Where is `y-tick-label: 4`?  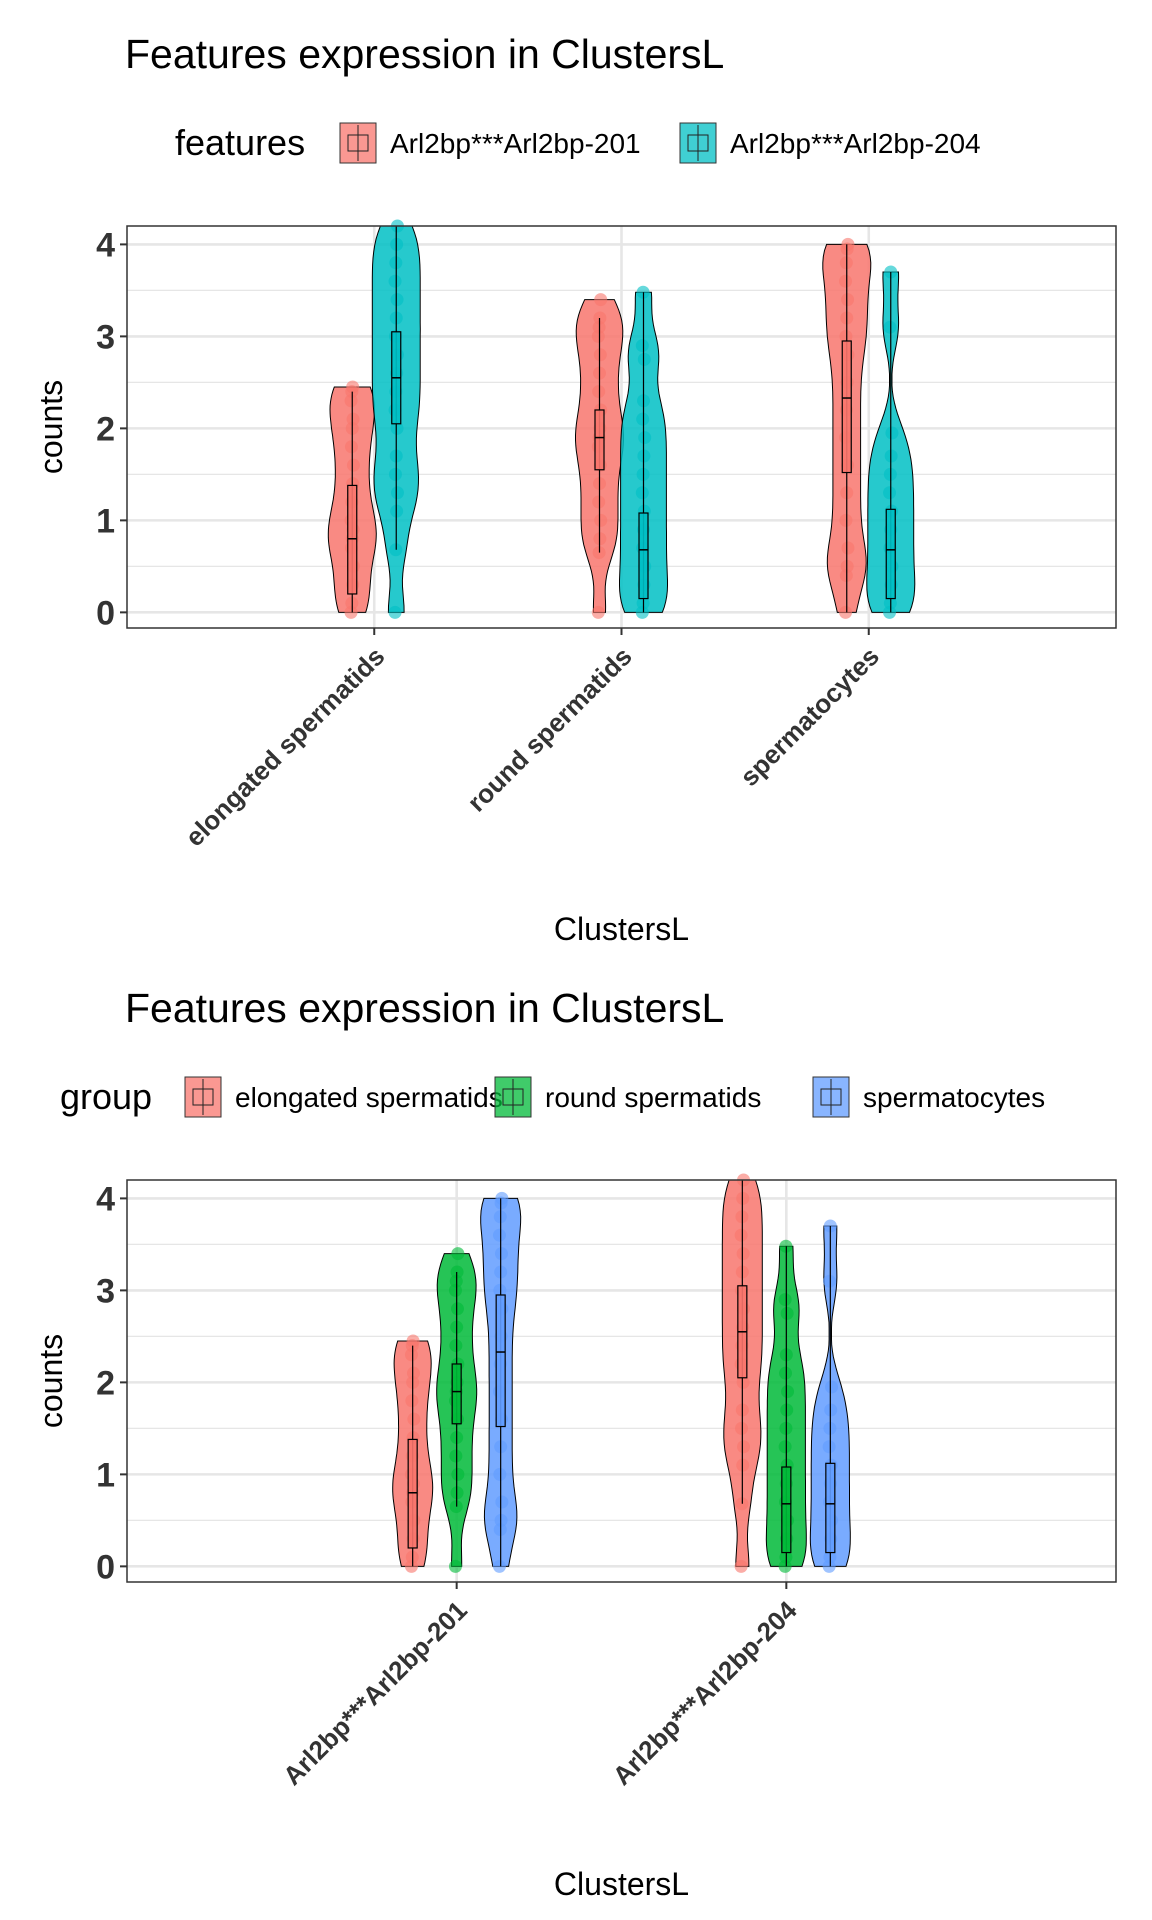
y-tick-label: 4 is located at coordinates (105, 245).